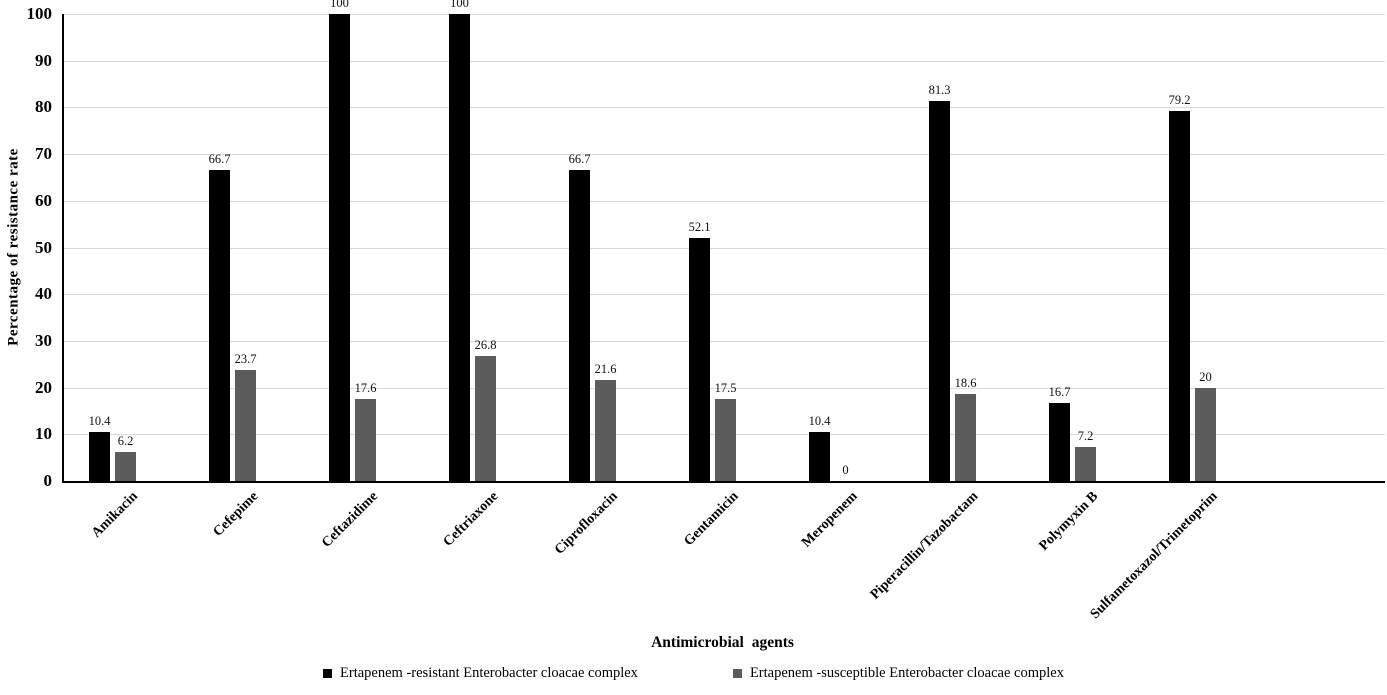 Image resolution: width=1387 pixels, height=695 pixels. I want to click on y-tick-label: 80, so click(43, 107).